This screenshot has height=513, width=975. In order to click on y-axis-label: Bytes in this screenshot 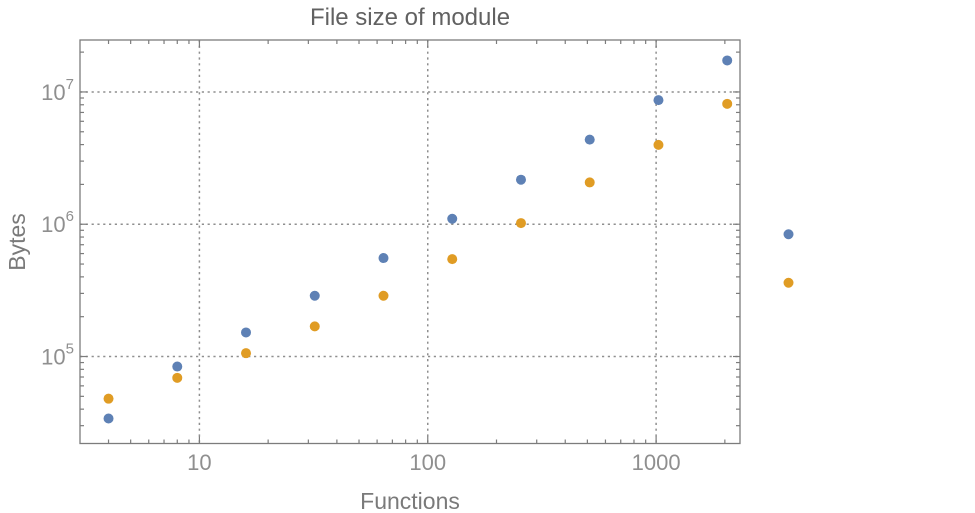, I will do `click(17, 242)`.